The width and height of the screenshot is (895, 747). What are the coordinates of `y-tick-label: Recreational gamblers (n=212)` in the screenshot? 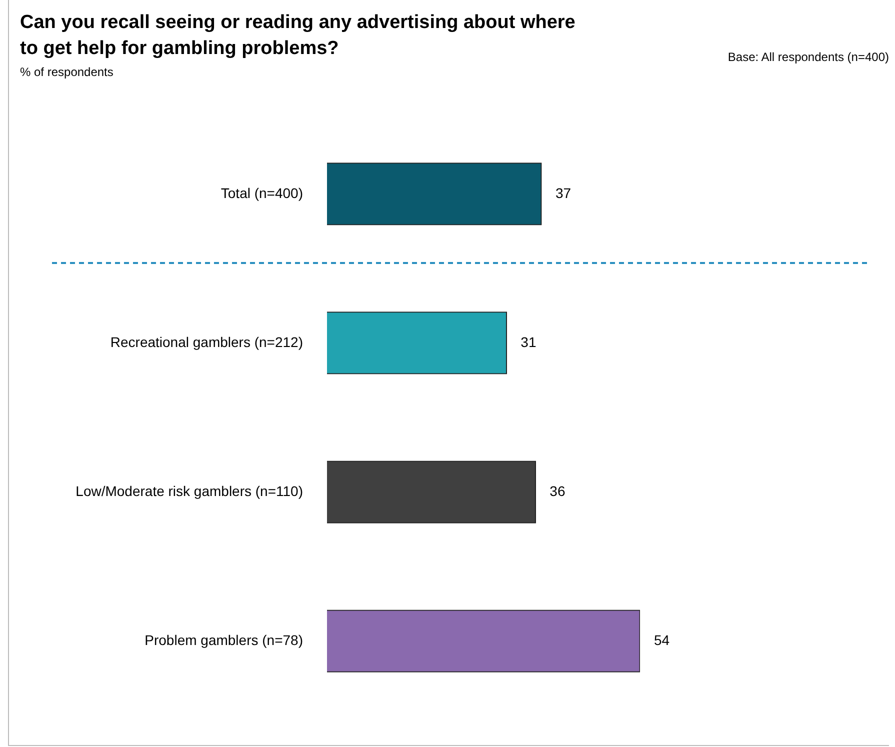 It's located at (206, 342).